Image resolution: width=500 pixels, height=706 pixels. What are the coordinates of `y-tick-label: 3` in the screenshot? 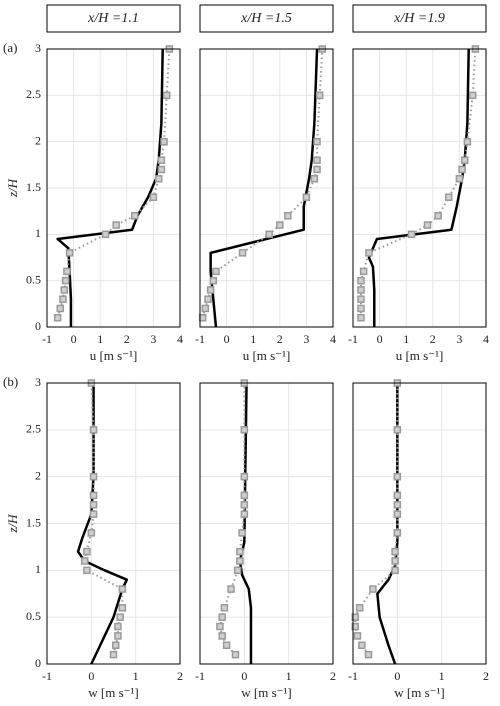 It's located at (38, 48).